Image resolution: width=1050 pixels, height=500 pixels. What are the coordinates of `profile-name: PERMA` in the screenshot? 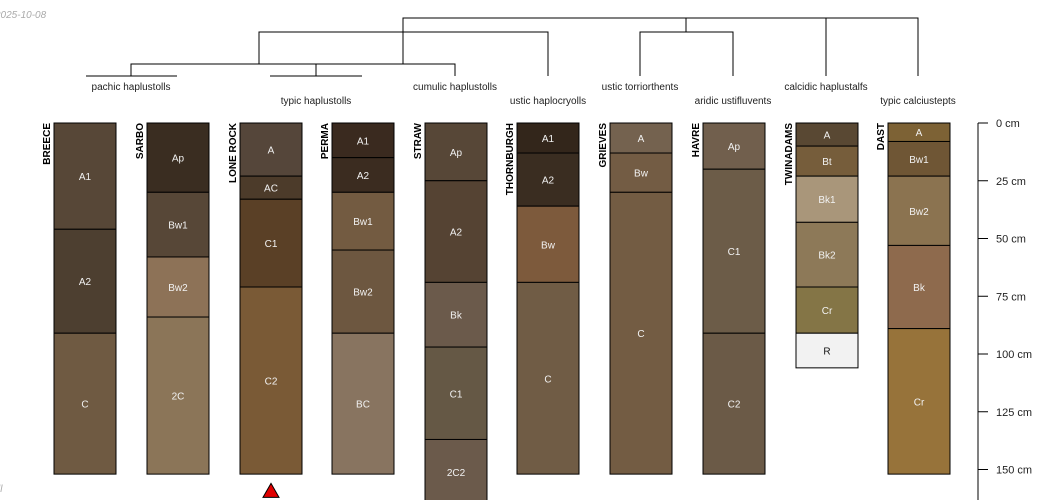 It's located at (325, 141).